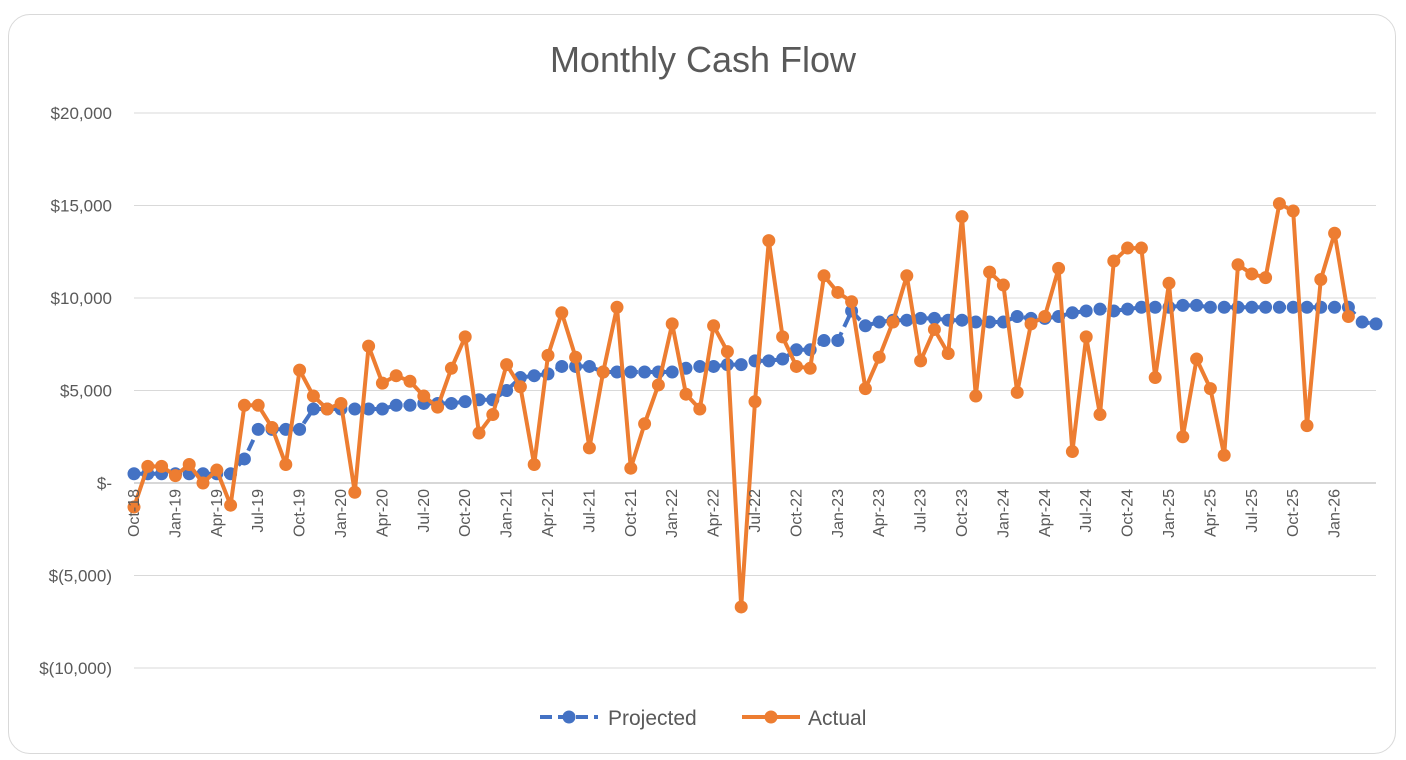 The height and width of the screenshot is (760, 1406). Describe the element at coordinates (548, 513) in the screenshot. I see `x-tick-label: Apr-21` at that location.